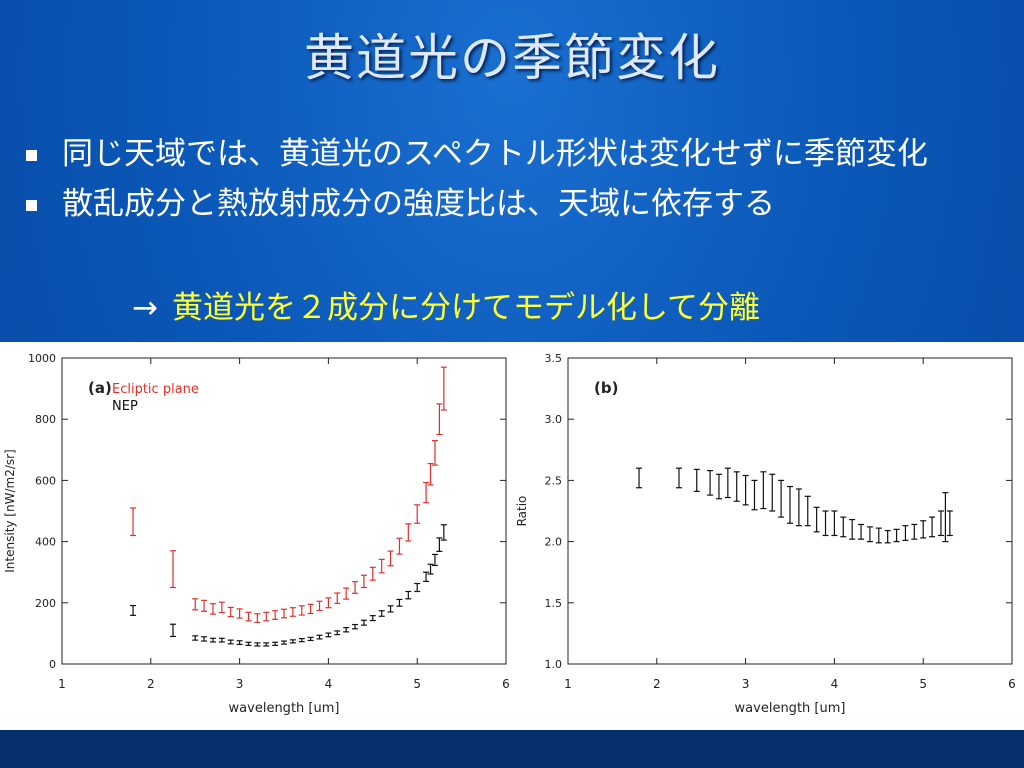 This screenshot has height=768, width=1024. What do you see at coordinates (145, 308) in the screenshot?
I see `right-arrow-icon: →` at bounding box center [145, 308].